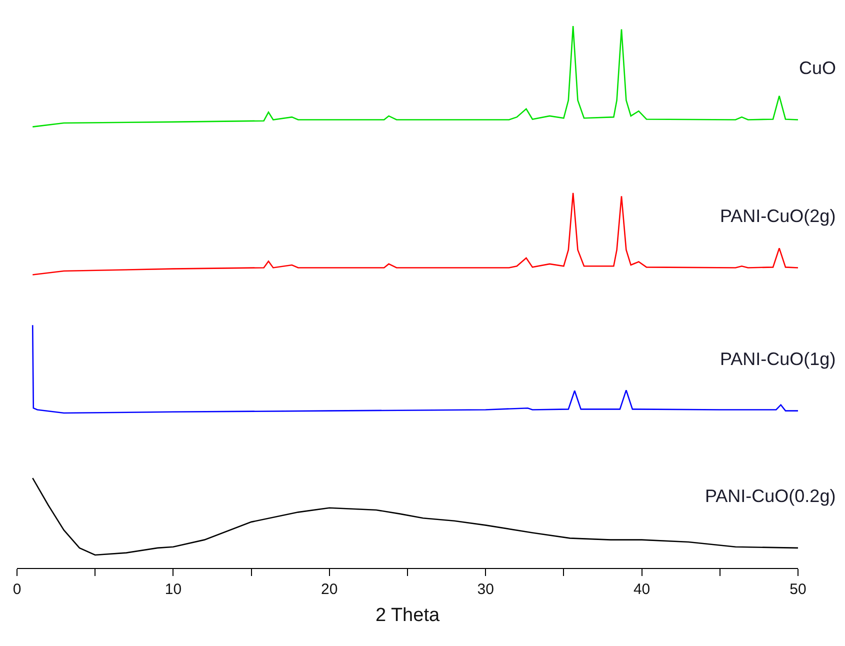  What do you see at coordinates (641, 589) in the screenshot?
I see `x-tick-label: 40` at bounding box center [641, 589].